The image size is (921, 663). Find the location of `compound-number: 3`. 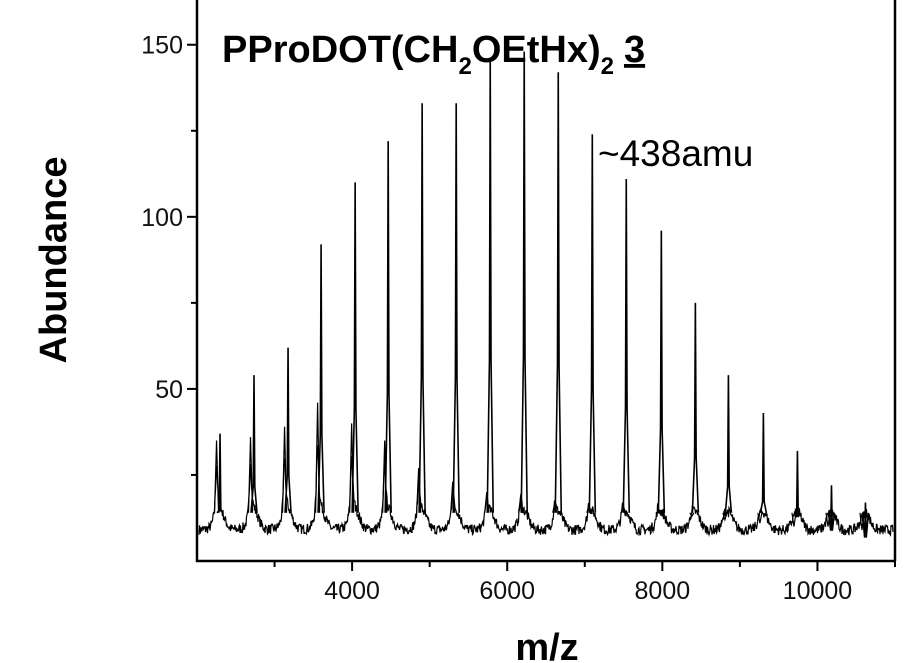

compound-number: 3 is located at coordinates (634, 50).